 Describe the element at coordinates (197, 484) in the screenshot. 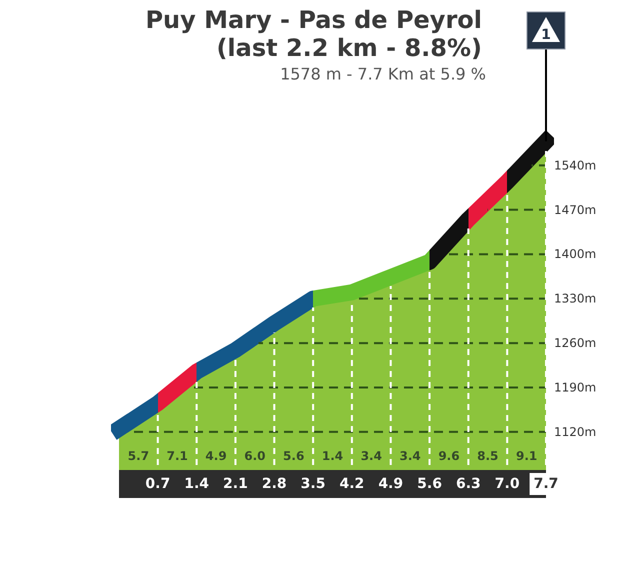

I see `x-tick-label: 1.4` at that location.